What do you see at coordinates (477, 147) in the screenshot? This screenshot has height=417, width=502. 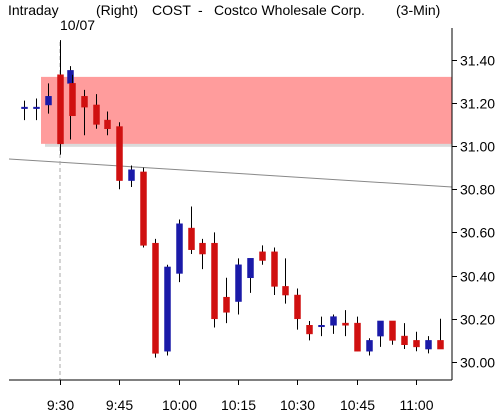 I see `y-tick-label: 31.00` at bounding box center [477, 147].